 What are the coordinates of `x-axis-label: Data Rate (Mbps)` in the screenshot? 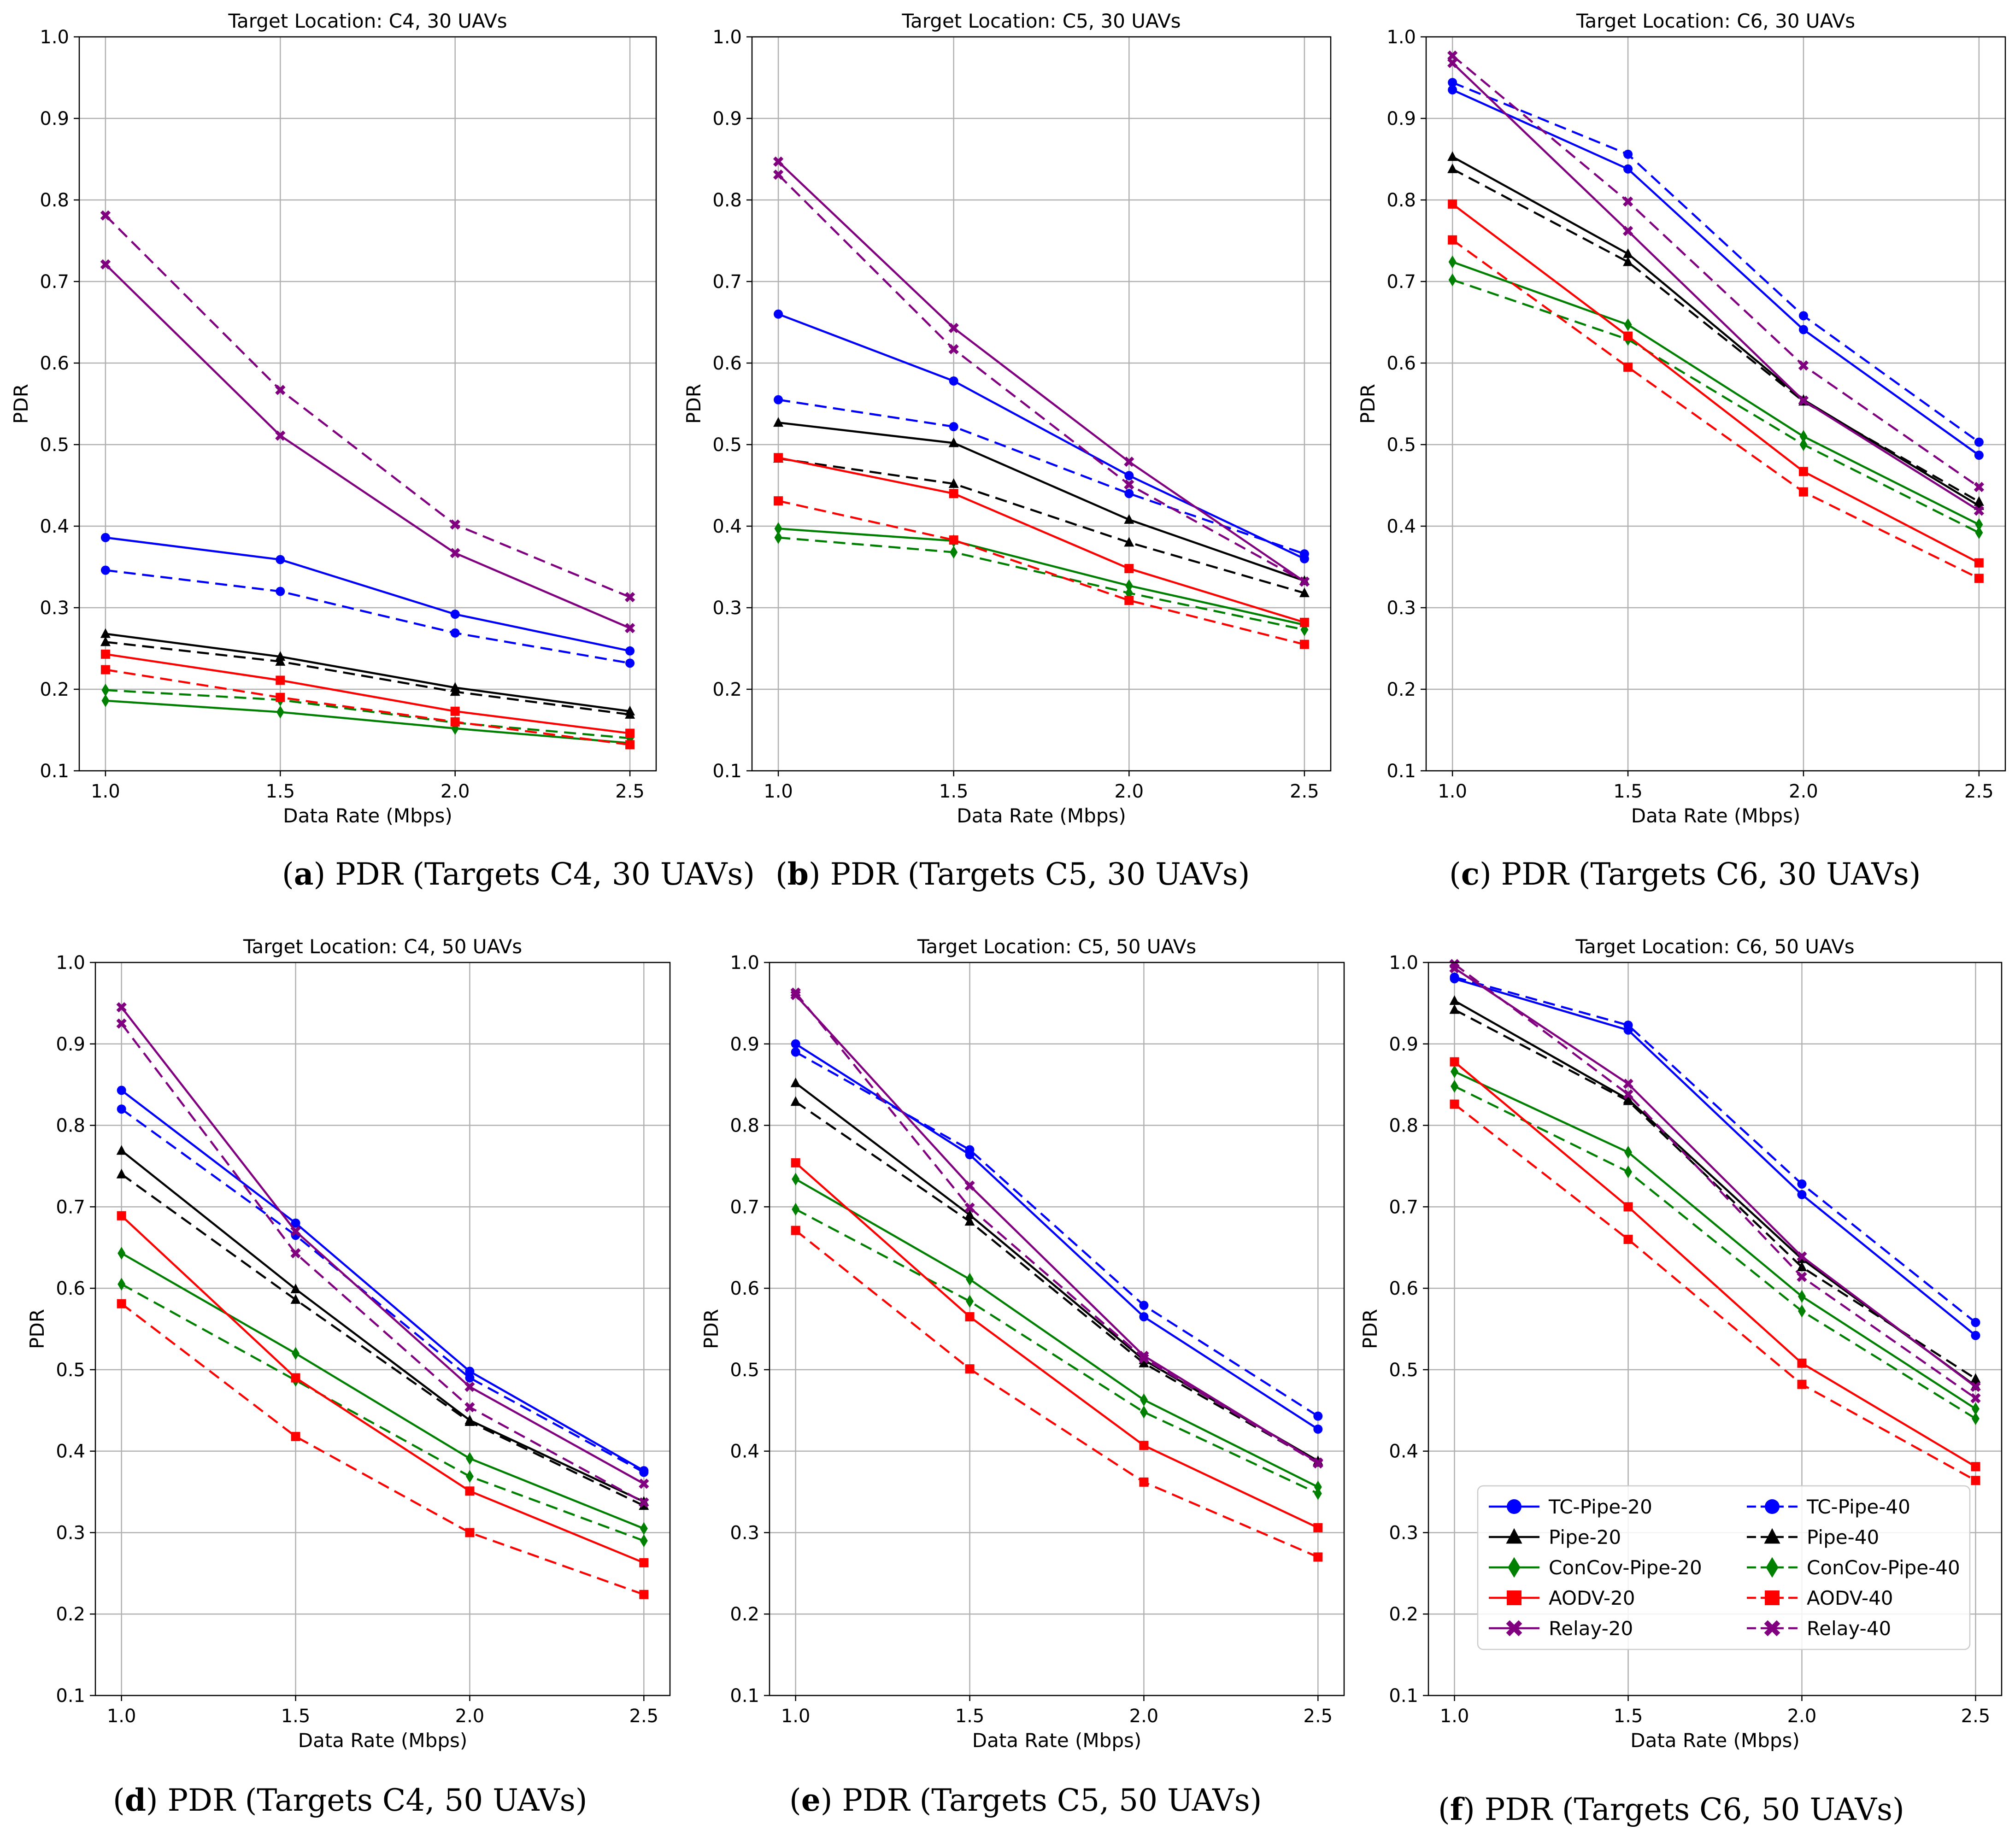 It's located at (383, 1740).